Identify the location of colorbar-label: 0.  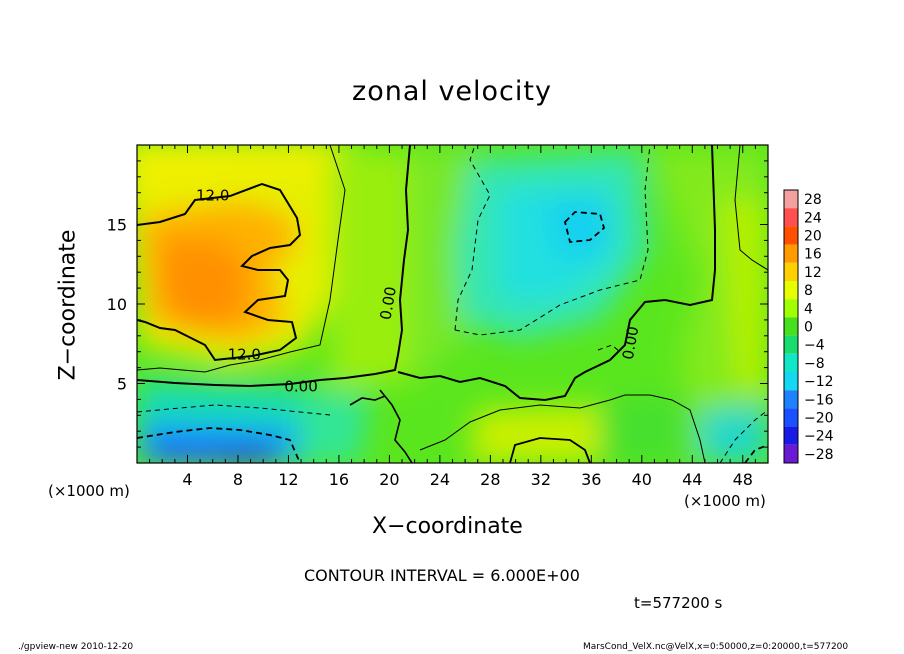
(808, 328).